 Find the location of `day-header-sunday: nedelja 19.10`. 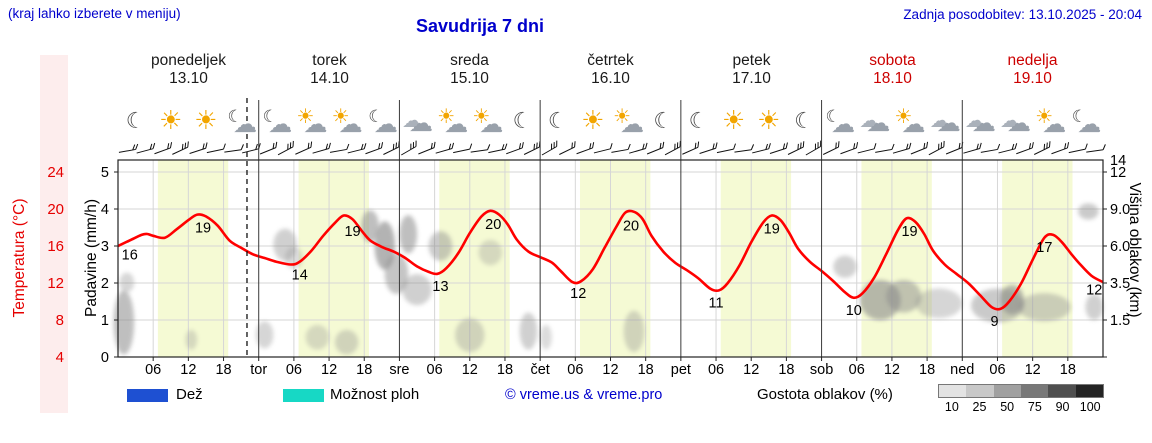

day-header-sunday: nedelja 19.10 is located at coordinates (1032, 70).